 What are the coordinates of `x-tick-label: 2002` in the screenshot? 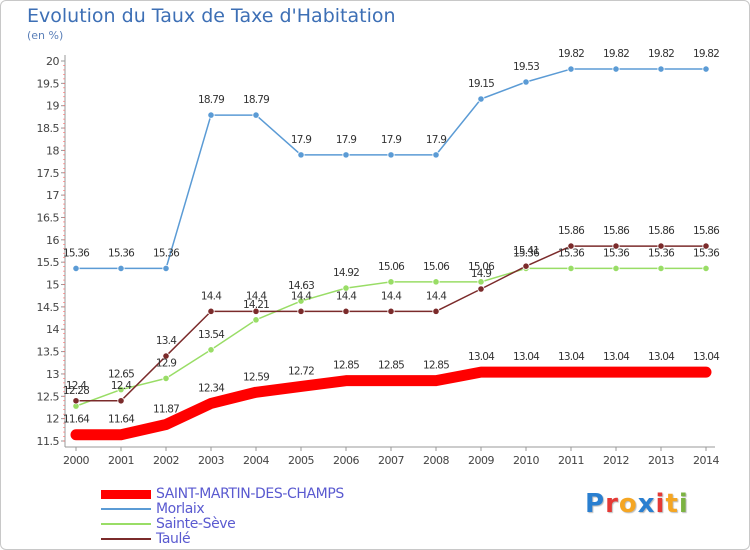 It's located at (166, 460).